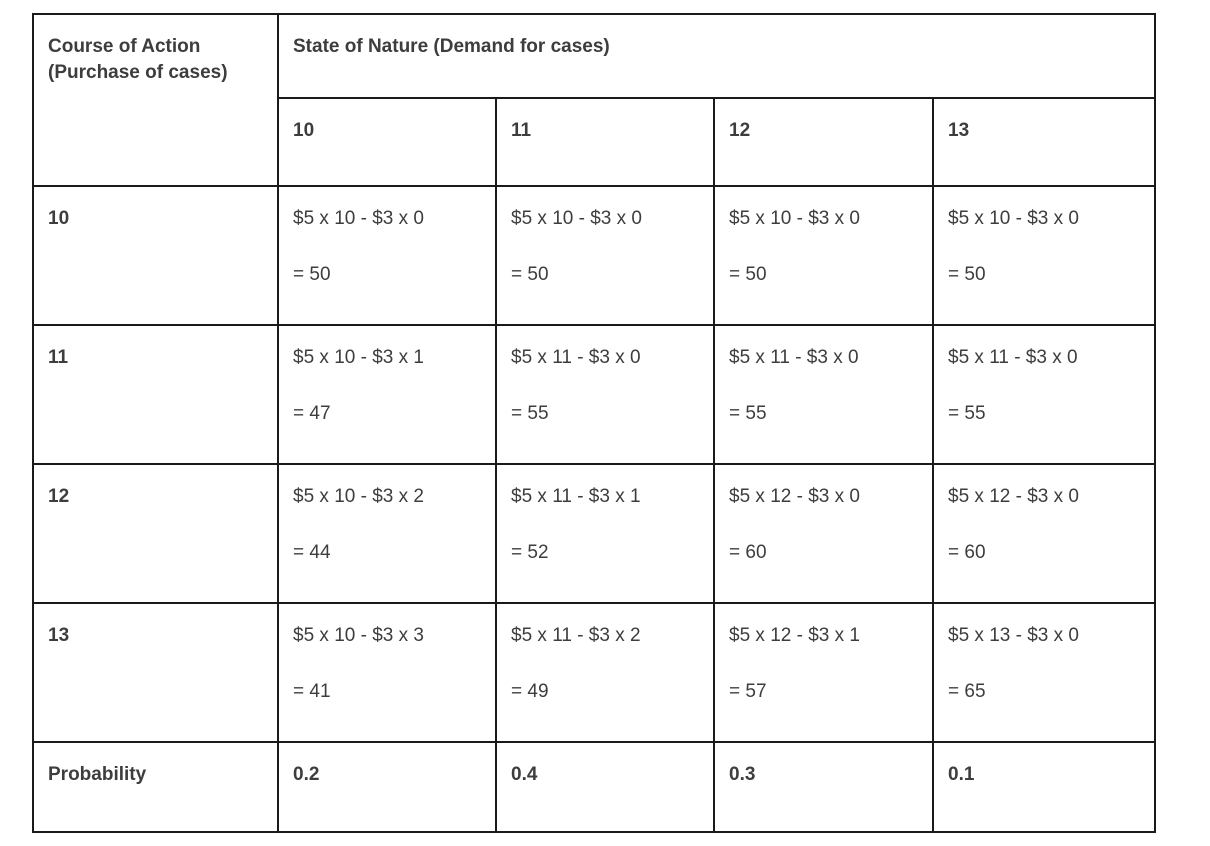  Describe the element at coordinates (155, 787) in the screenshot. I see `probability-label: Probability` at that location.